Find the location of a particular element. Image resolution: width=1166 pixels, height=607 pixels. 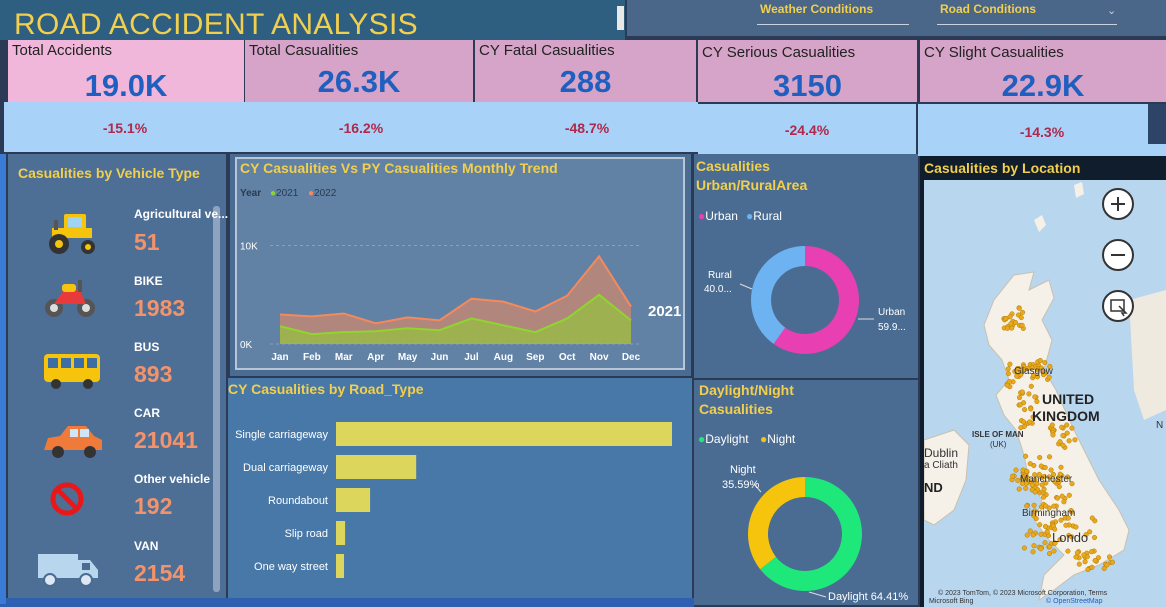

map-osm-link: © OpenStreetMap is located at coordinates (1074, 601).